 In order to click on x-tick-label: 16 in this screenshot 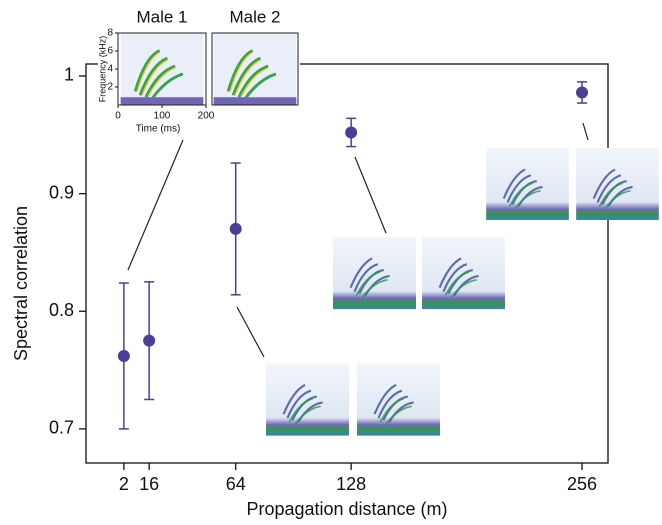, I will do `click(149, 484)`.